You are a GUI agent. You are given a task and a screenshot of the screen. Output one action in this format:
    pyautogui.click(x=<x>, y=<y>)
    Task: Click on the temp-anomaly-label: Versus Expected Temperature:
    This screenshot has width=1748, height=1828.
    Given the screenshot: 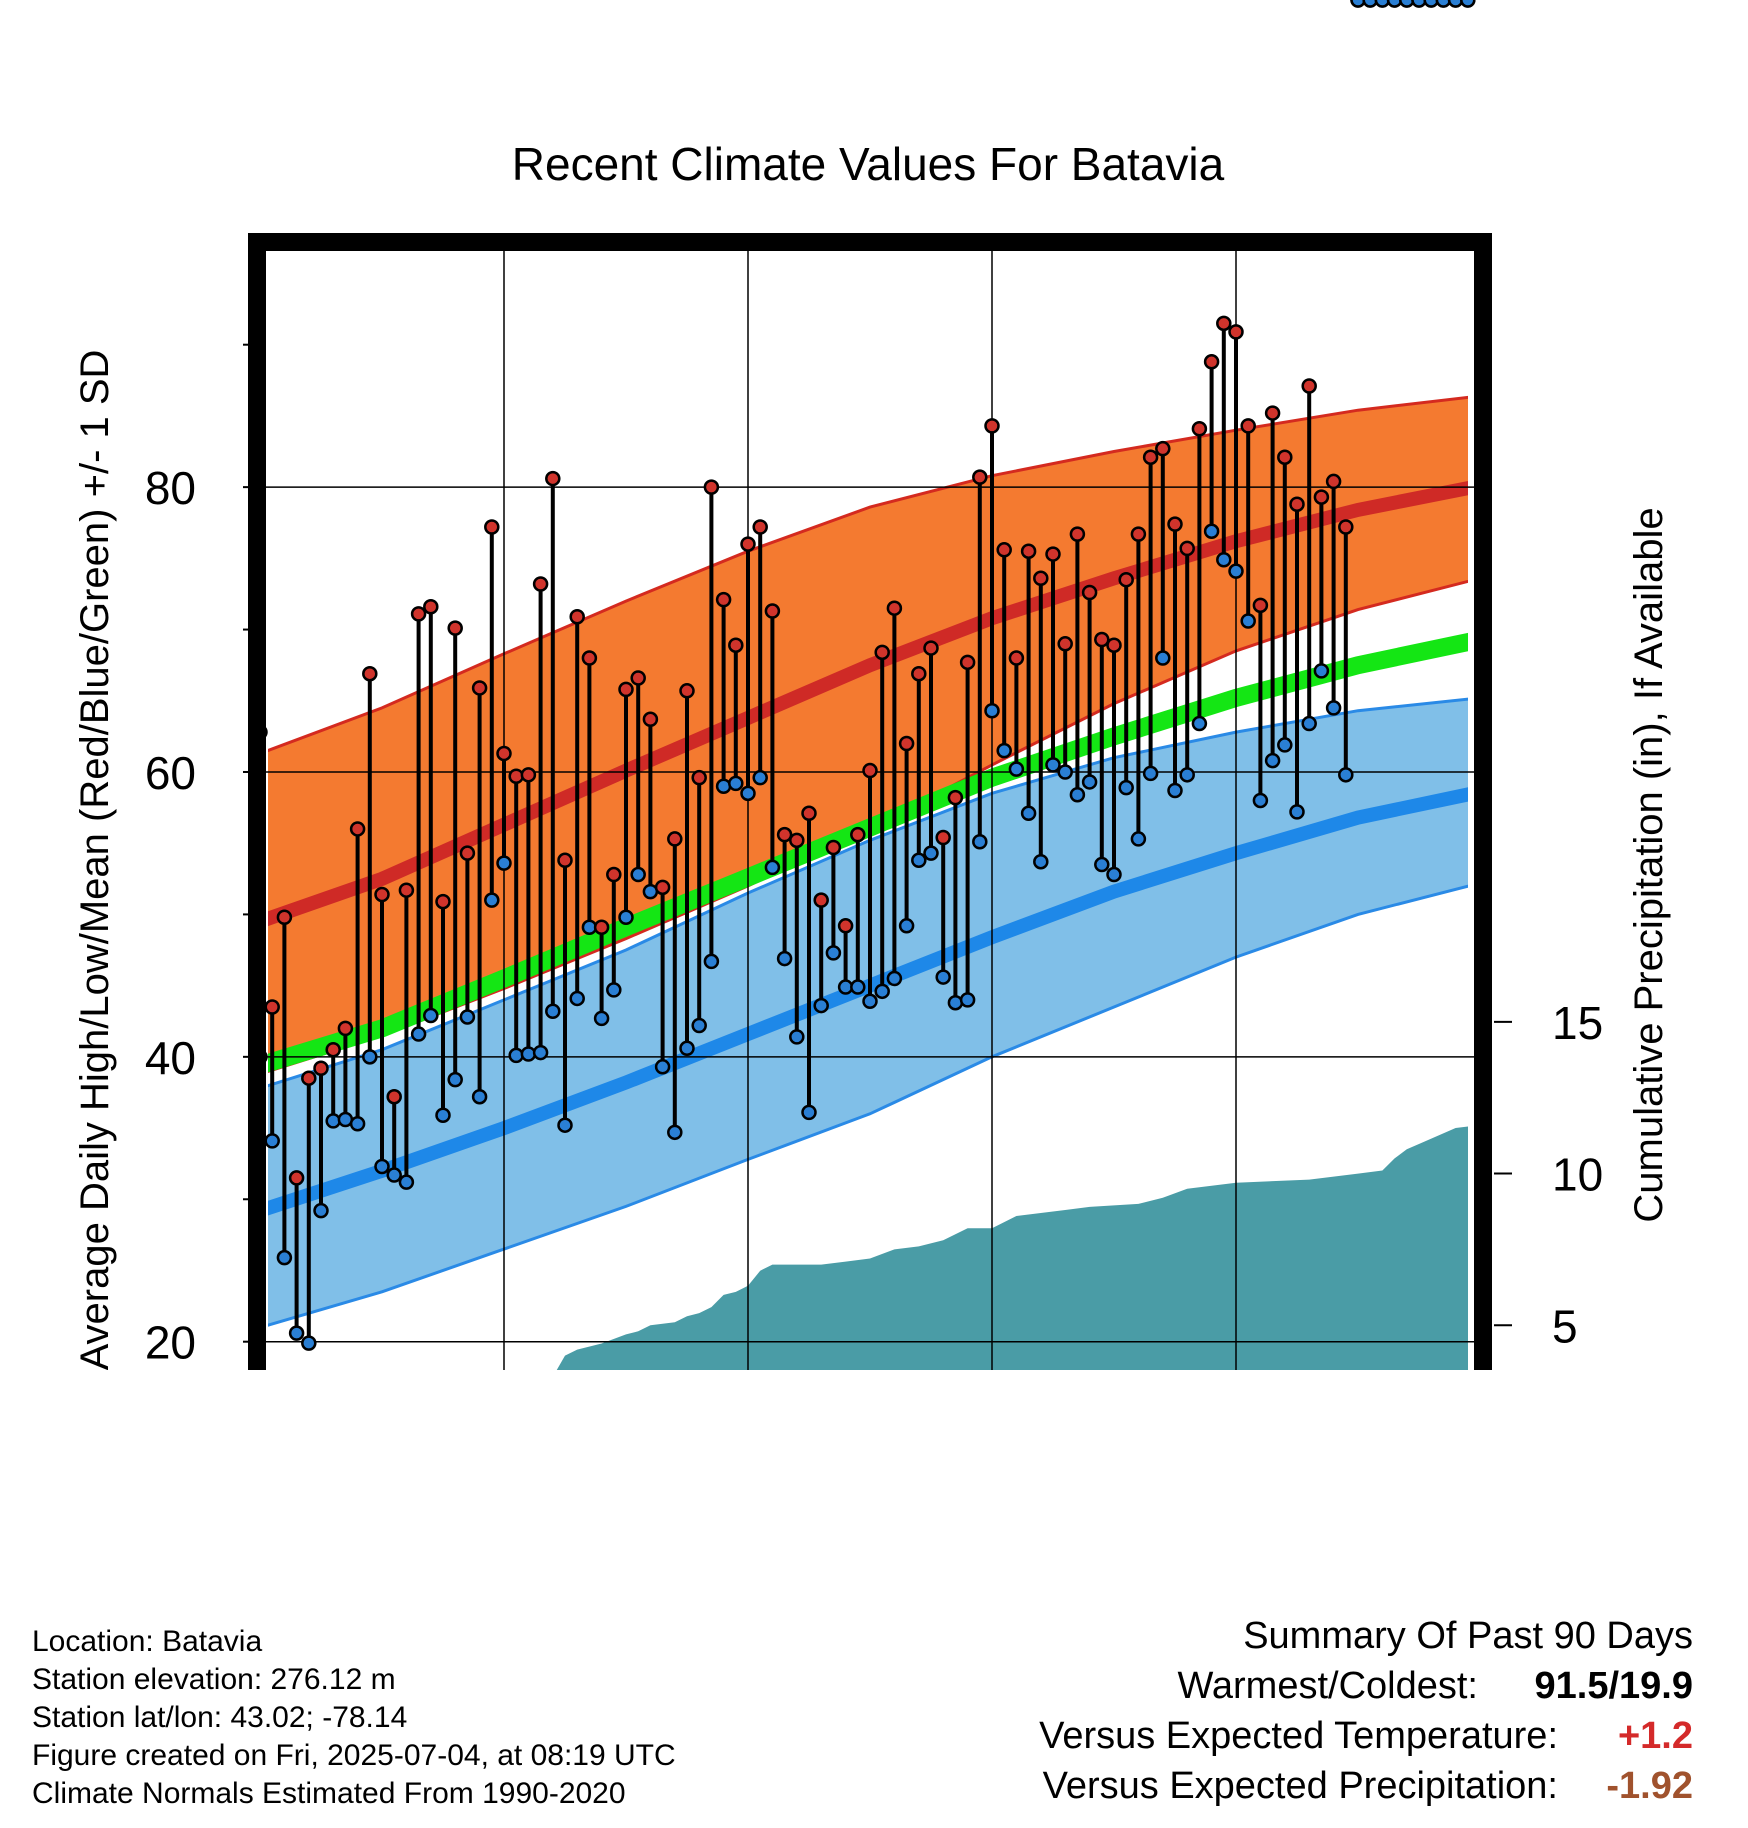 What is the action you would take?
    pyautogui.click(x=1298, y=1736)
    